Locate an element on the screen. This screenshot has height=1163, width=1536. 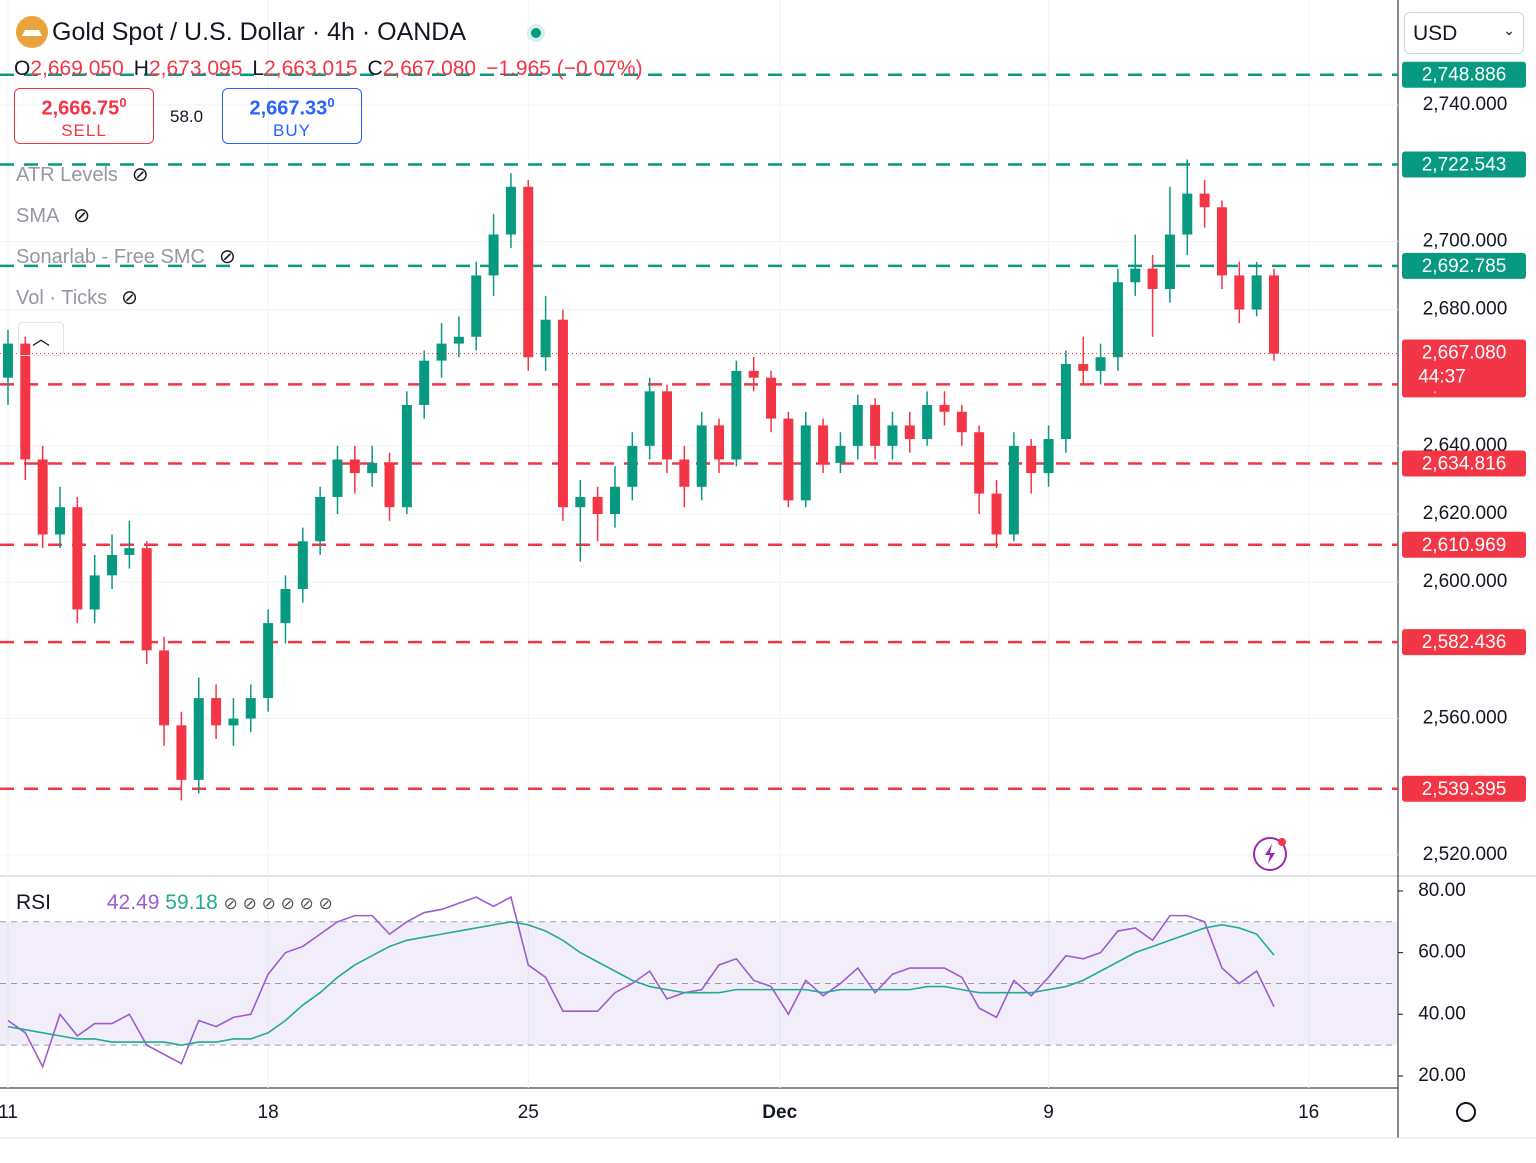
rsi-ma-value: 59.18 is located at coordinates (191, 902).